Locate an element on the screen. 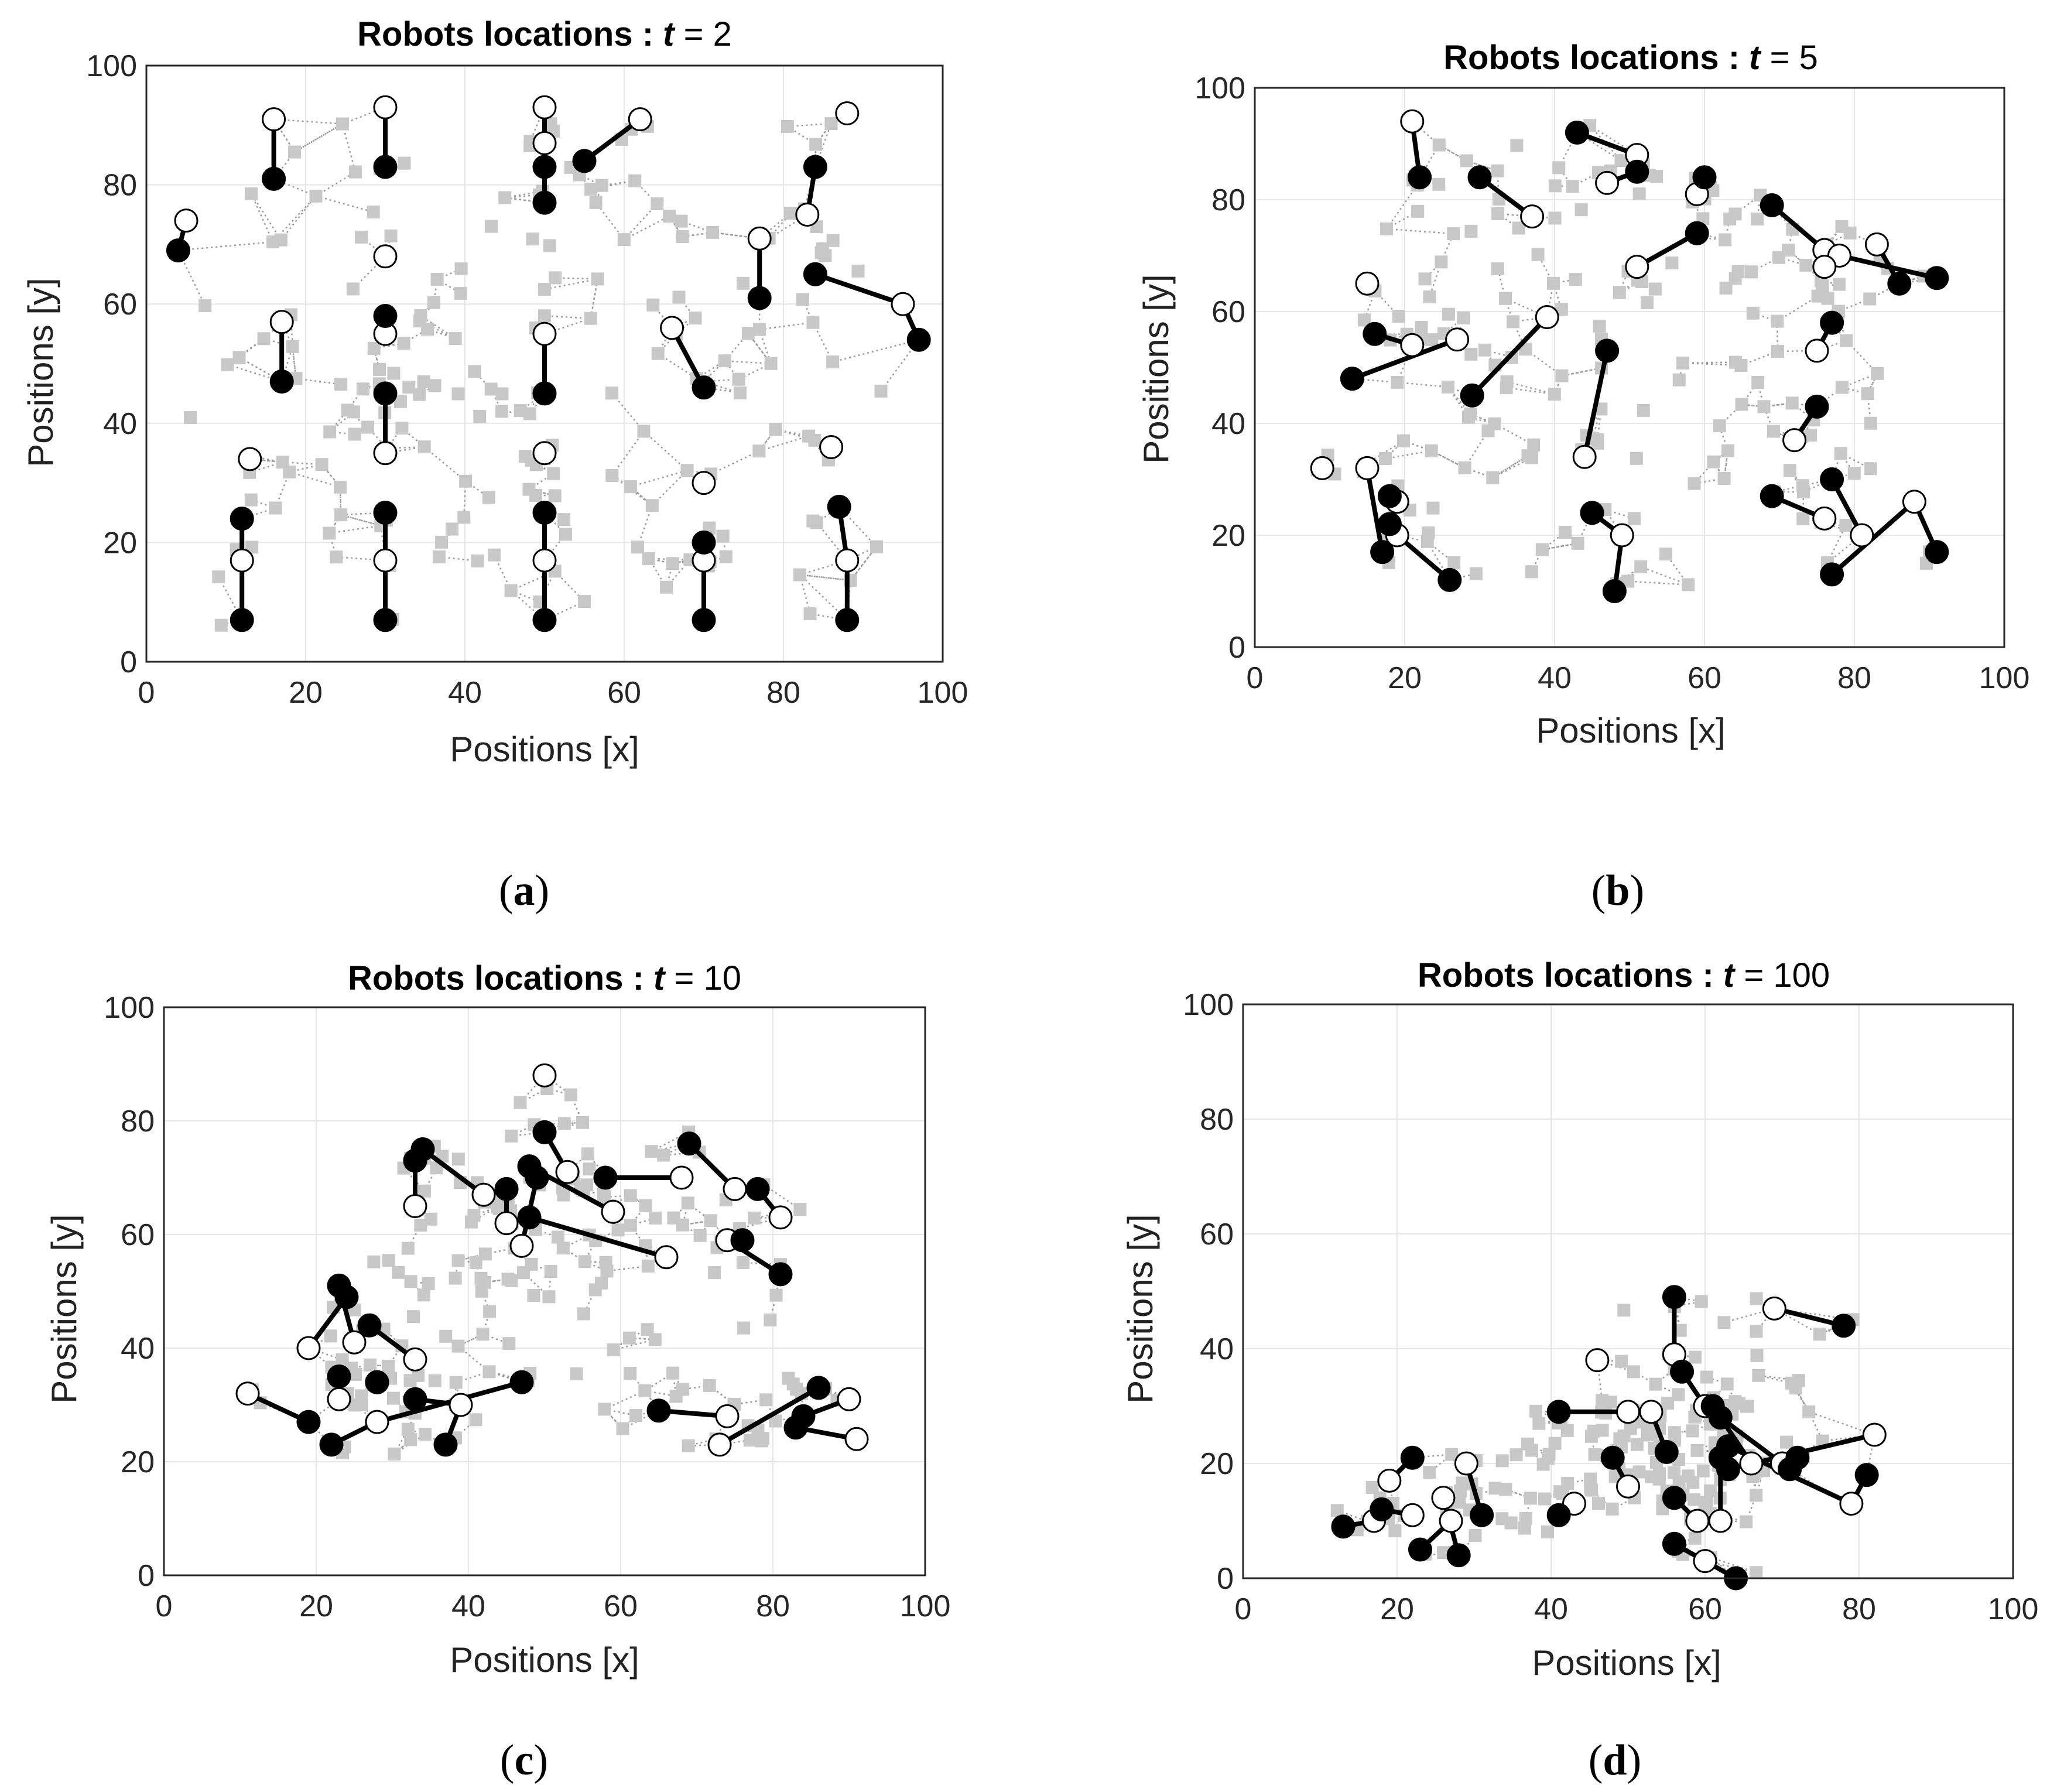 The image size is (2064, 1792). plot-area is located at coordinates (1629, 367).